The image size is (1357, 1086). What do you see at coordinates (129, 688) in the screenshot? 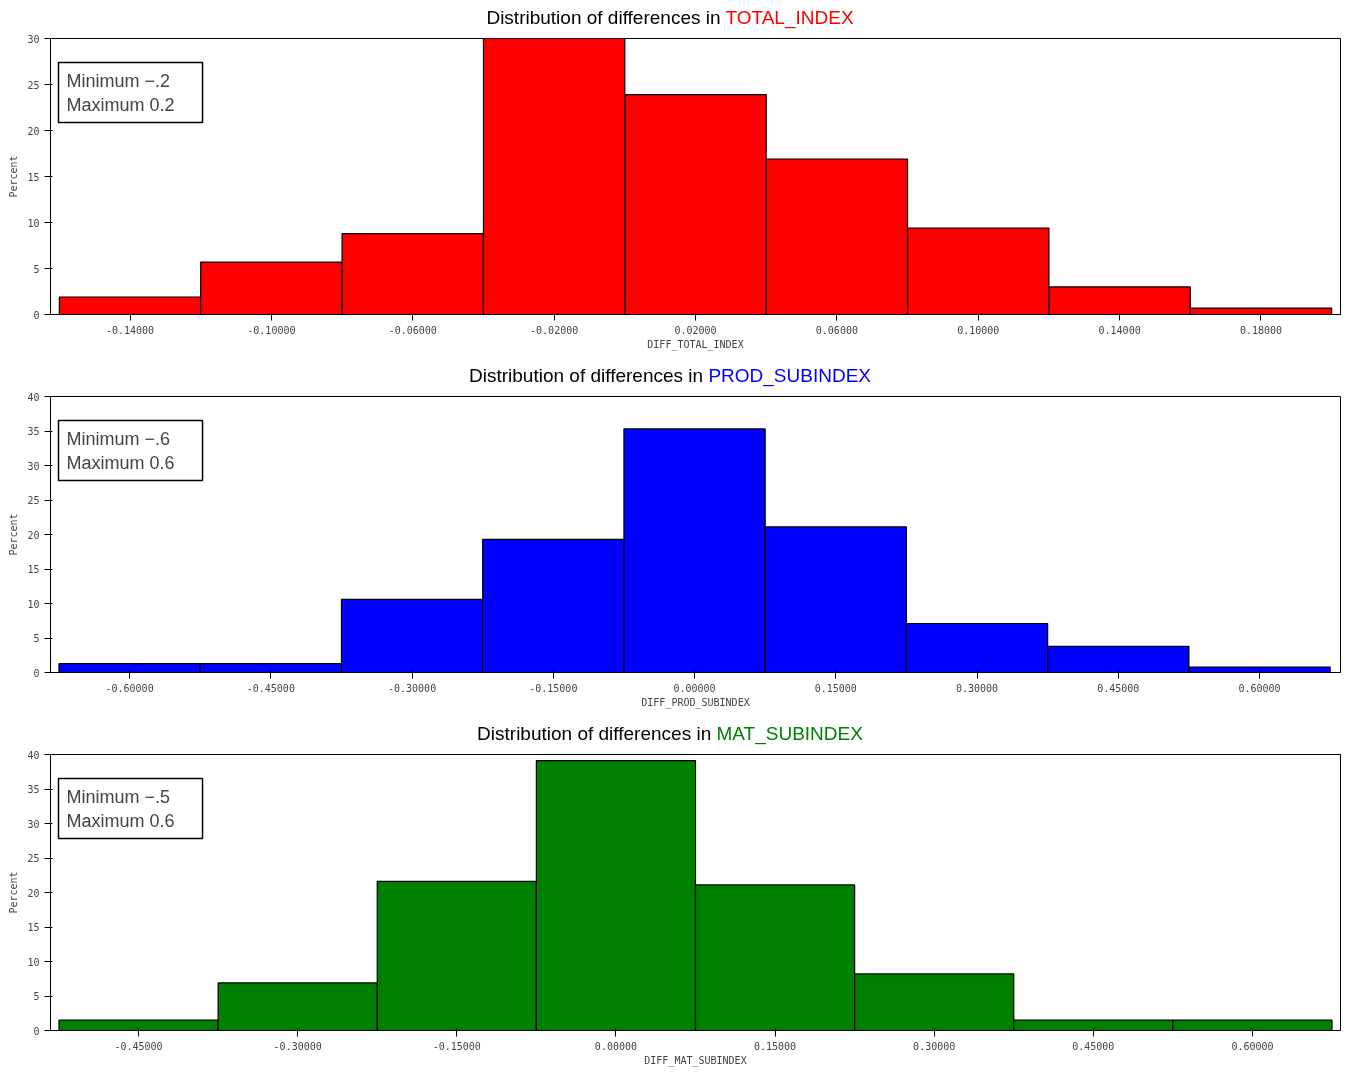
I see `x-tick-label: -0.60000` at bounding box center [129, 688].